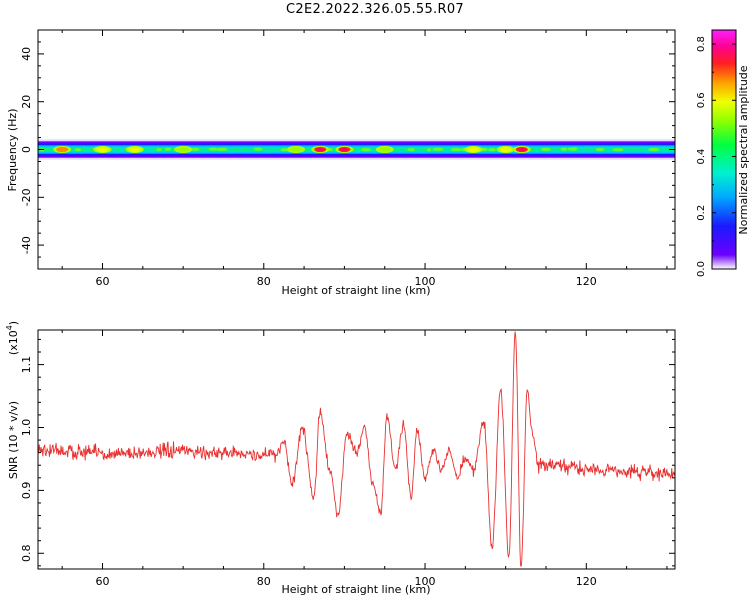 The image size is (750, 600). I want to click on spectrogram-xtick-label: 100, so click(425, 281).